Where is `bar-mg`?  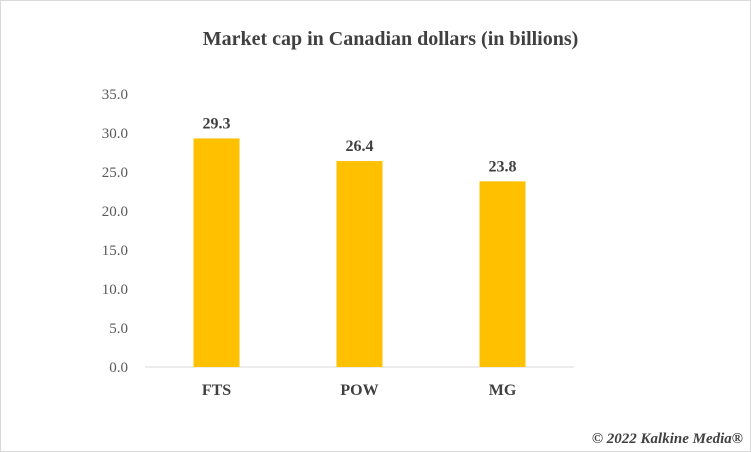
bar-mg is located at coordinates (502, 274).